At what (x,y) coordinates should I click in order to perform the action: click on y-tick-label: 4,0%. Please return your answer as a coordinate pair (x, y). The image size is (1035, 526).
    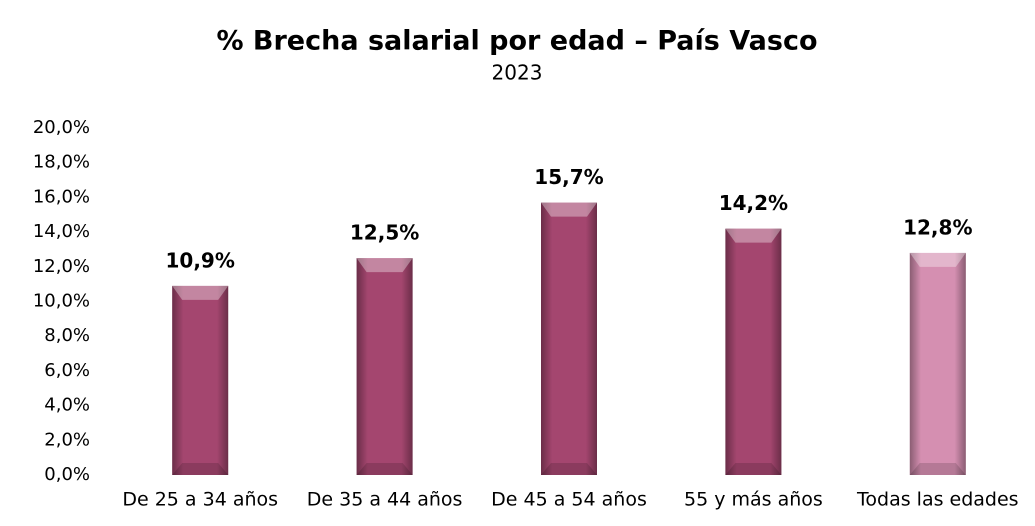
    Looking at the image, I should click on (67, 405).